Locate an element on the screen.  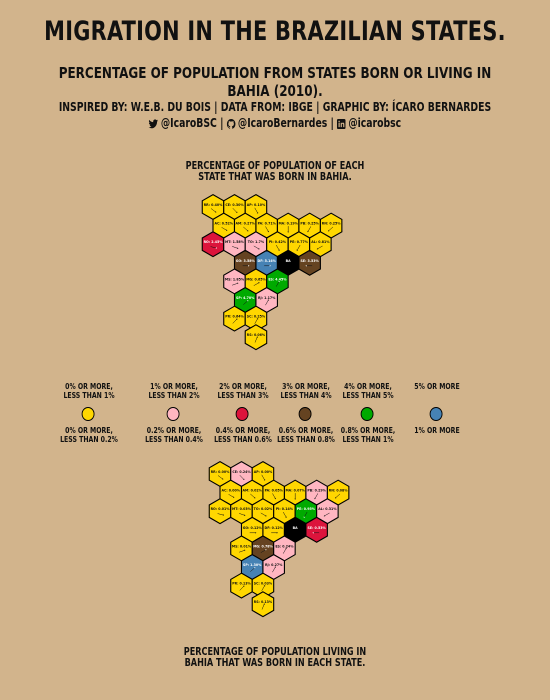
hex-label: PE: 0.77% is located at coordinates (299, 242).